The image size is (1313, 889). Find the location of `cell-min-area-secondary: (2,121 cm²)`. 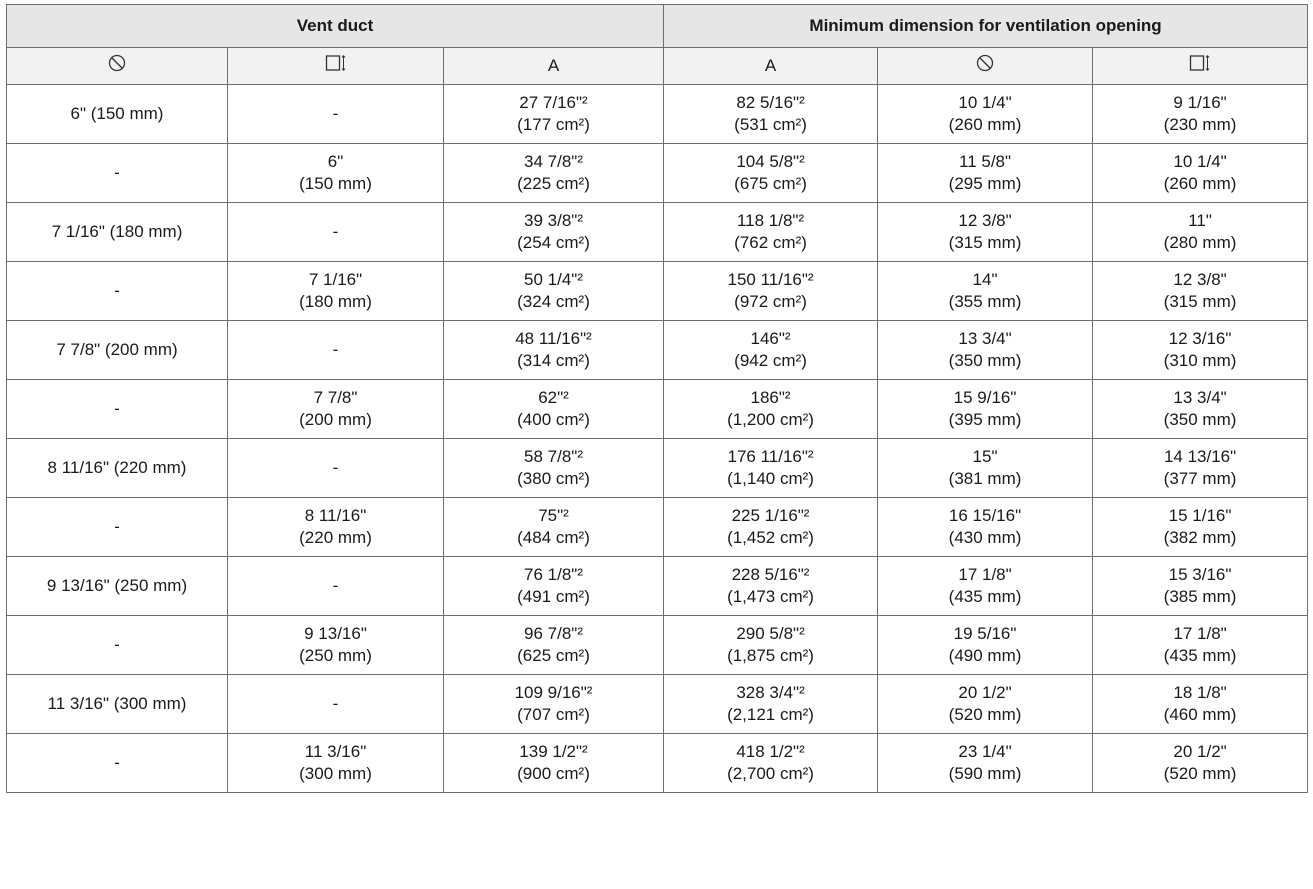

cell-min-area-secondary: (2,121 cm²) is located at coordinates (770, 714).